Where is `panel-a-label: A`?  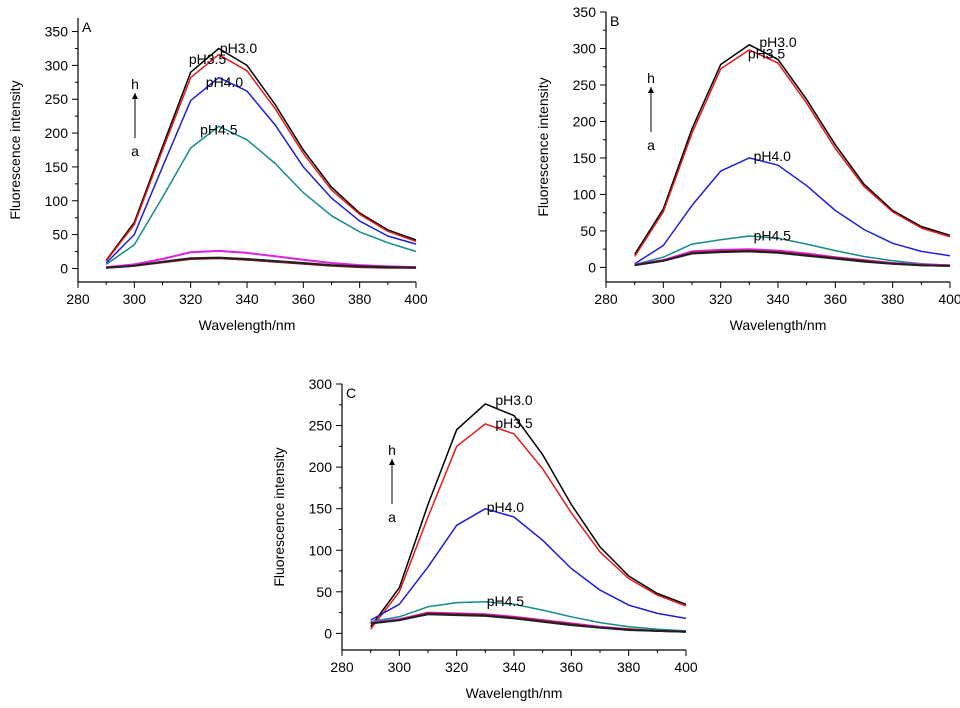 panel-a-label: A is located at coordinates (87, 27).